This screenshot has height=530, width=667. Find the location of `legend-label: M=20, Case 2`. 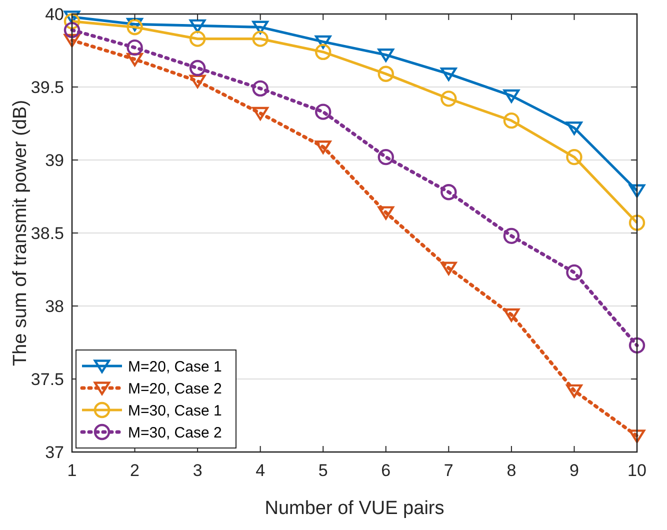

legend-label: M=20, Case 2 is located at coordinates (175, 389).